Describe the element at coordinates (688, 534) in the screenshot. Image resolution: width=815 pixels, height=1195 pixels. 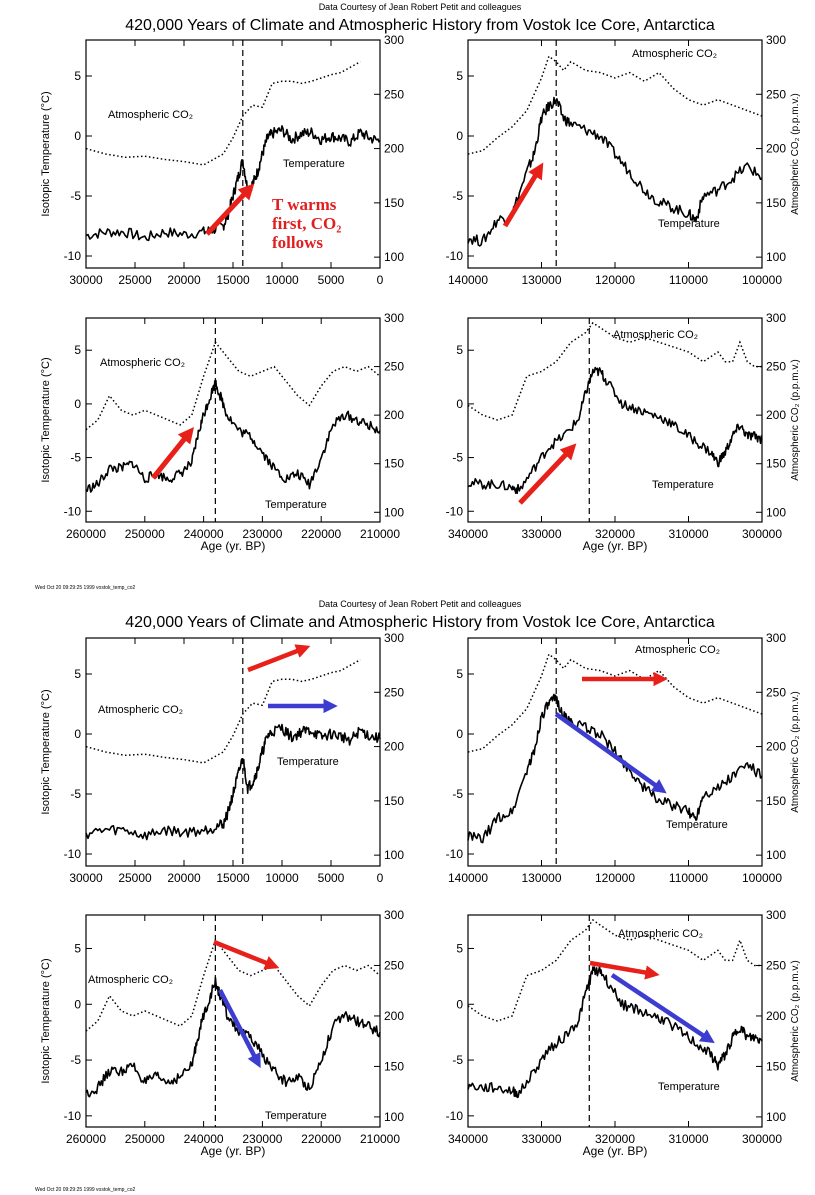
I see `x-tick-label: 310000` at that location.